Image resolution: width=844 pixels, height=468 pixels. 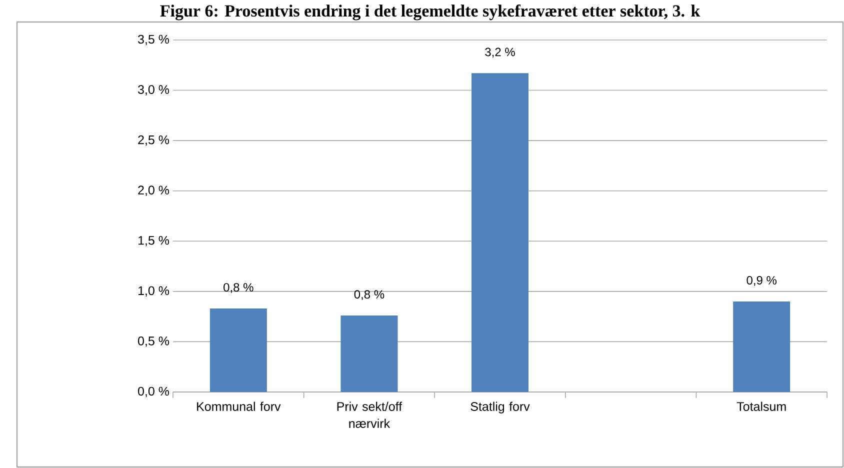 I want to click on chart-title: Figur 6: Prosentvis endring i det legemeldte sykefraværet etter sektor, 3. k, so click(x=430, y=12).